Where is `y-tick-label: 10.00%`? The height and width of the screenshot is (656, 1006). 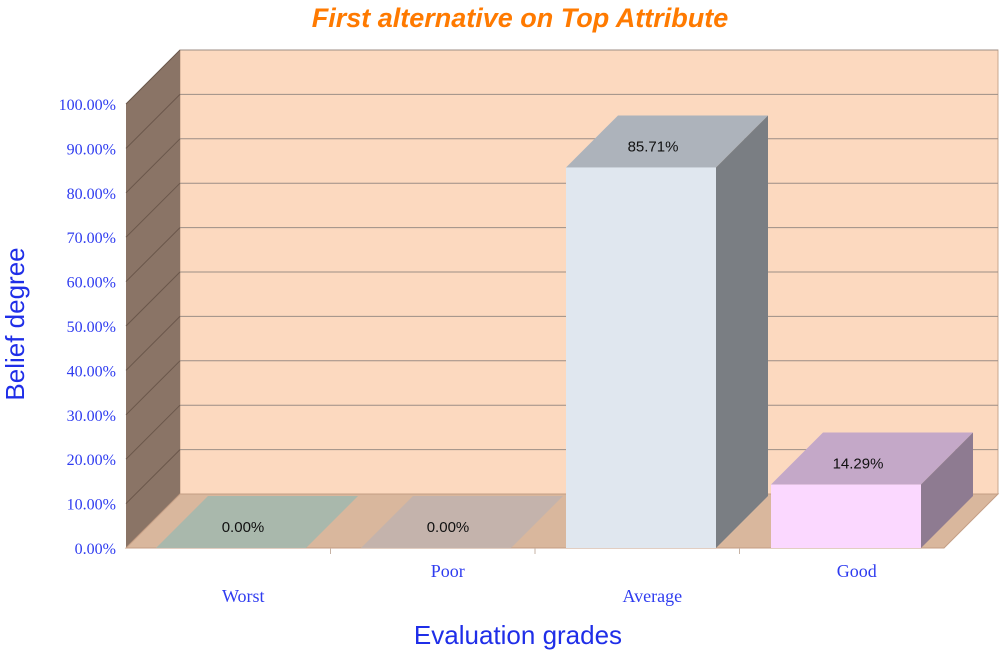
y-tick-label: 10.00% is located at coordinates (91, 505).